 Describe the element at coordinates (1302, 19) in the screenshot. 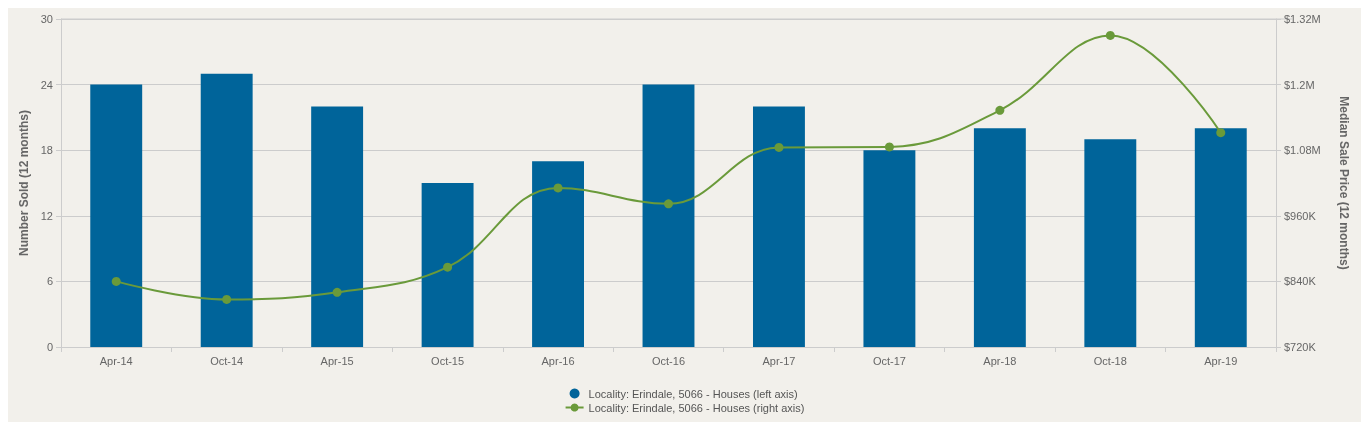

I see `y2-tick-label: $1.32M` at that location.